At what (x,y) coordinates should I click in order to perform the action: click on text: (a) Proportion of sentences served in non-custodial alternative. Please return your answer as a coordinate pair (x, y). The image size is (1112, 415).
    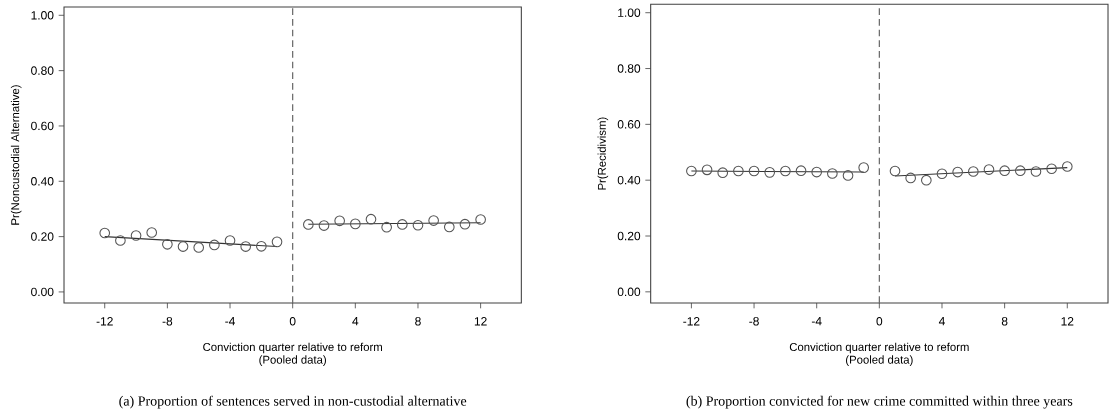
    Looking at the image, I should click on (293, 402).